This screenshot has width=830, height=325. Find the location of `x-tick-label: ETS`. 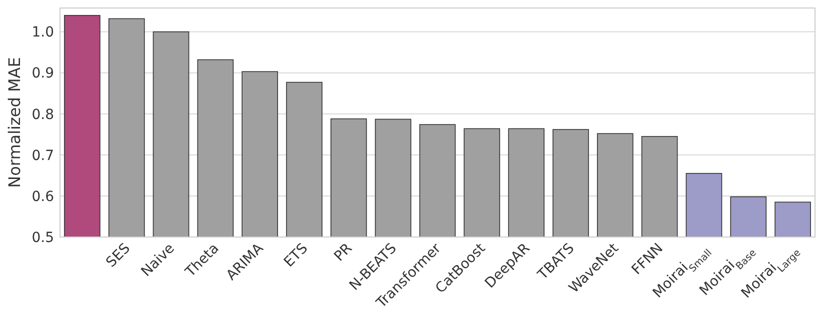

x-tick-label: ETS is located at coordinates (296, 255).